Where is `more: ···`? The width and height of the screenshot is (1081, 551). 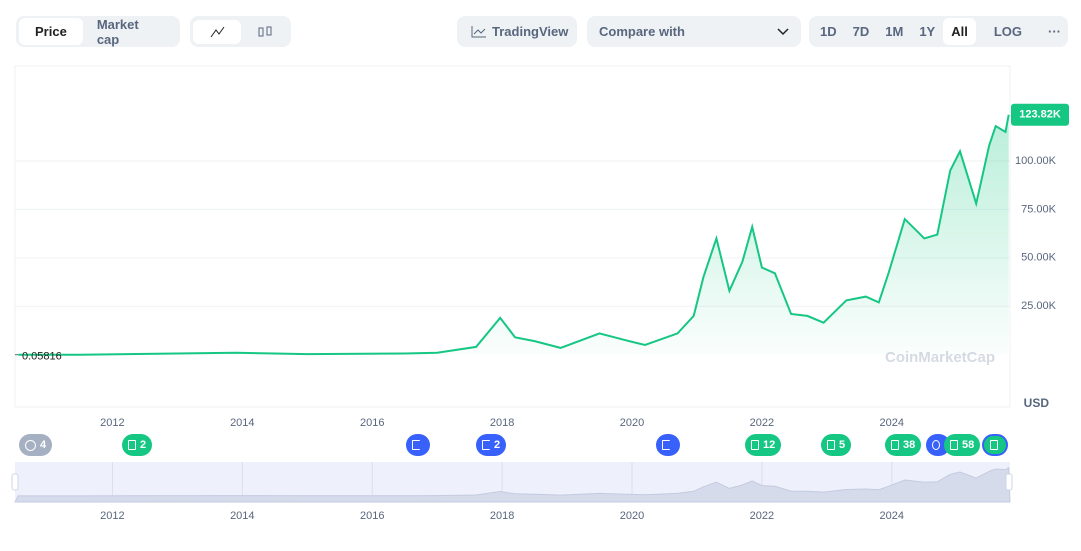 more: ··· is located at coordinates (1055, 31).